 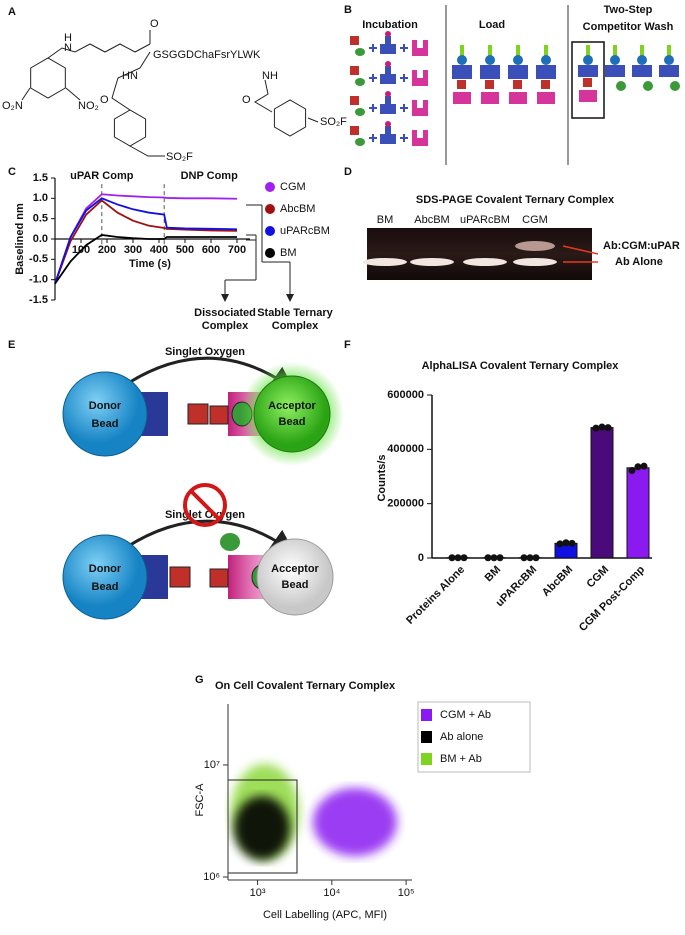 What do you see at coordinates (325, 915) in the screenshot?
I see `x-axis-title: Cell Labelling (APC, MFI)` at bounding box center [325, 915].